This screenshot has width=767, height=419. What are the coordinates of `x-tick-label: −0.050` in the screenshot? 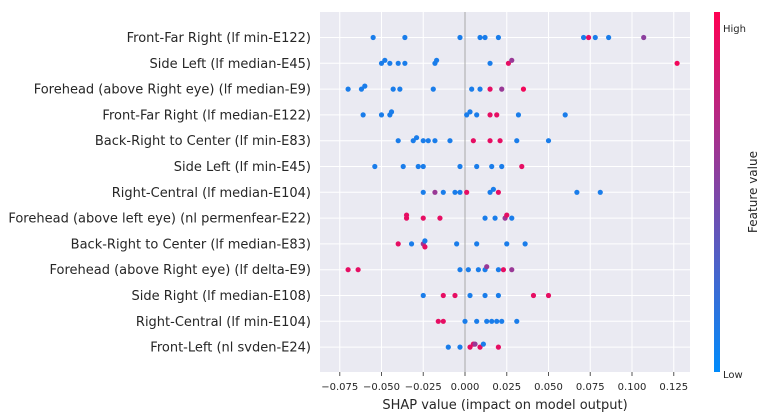 It's located at (381, 387).